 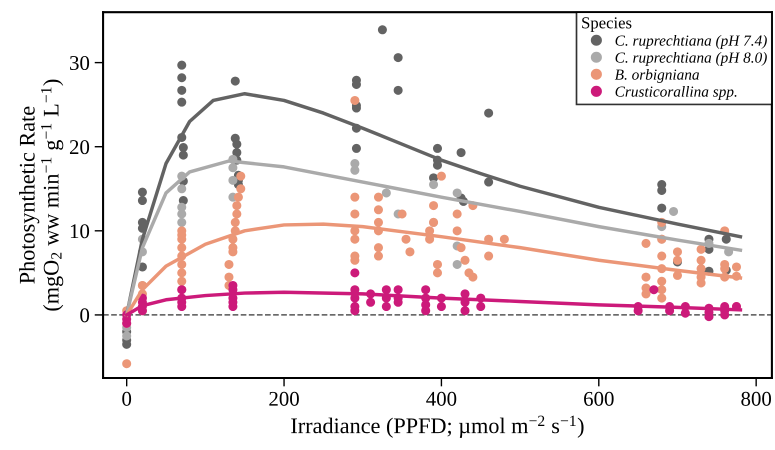 What do you see at coordinates (284, 399) in the screenshot?
I see `x-tick-label: 200` at bounding box center [284, 399].